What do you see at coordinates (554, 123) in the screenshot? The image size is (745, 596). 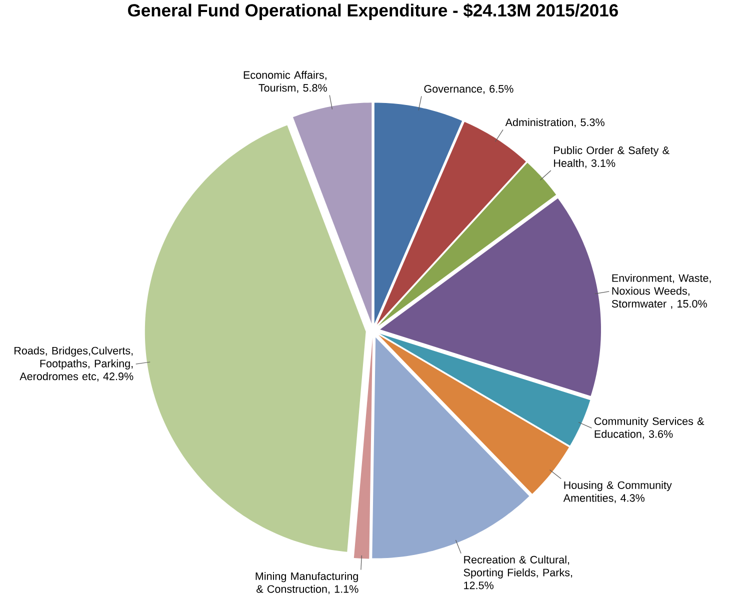 I see `slice-label: Administration, 5.3%` at bounding box center [554, 123].